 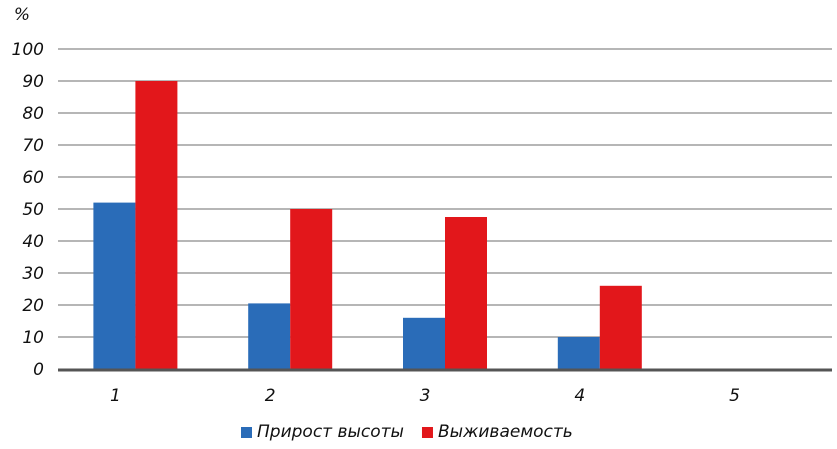 What do you see at coordinates (33, 242) in the screenshot?
I see `y-tick-label: 40` at bounding box center [33, 242].